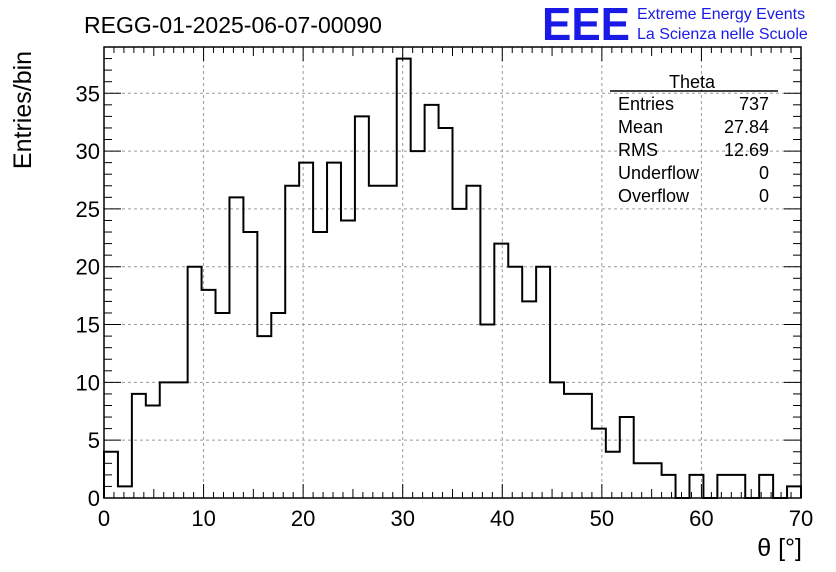 The image size is (836, 572). Describe the element at coordinates (721, 14) in the screenshot. I see `logo-line-1: Extreme Energy Events` at that location.